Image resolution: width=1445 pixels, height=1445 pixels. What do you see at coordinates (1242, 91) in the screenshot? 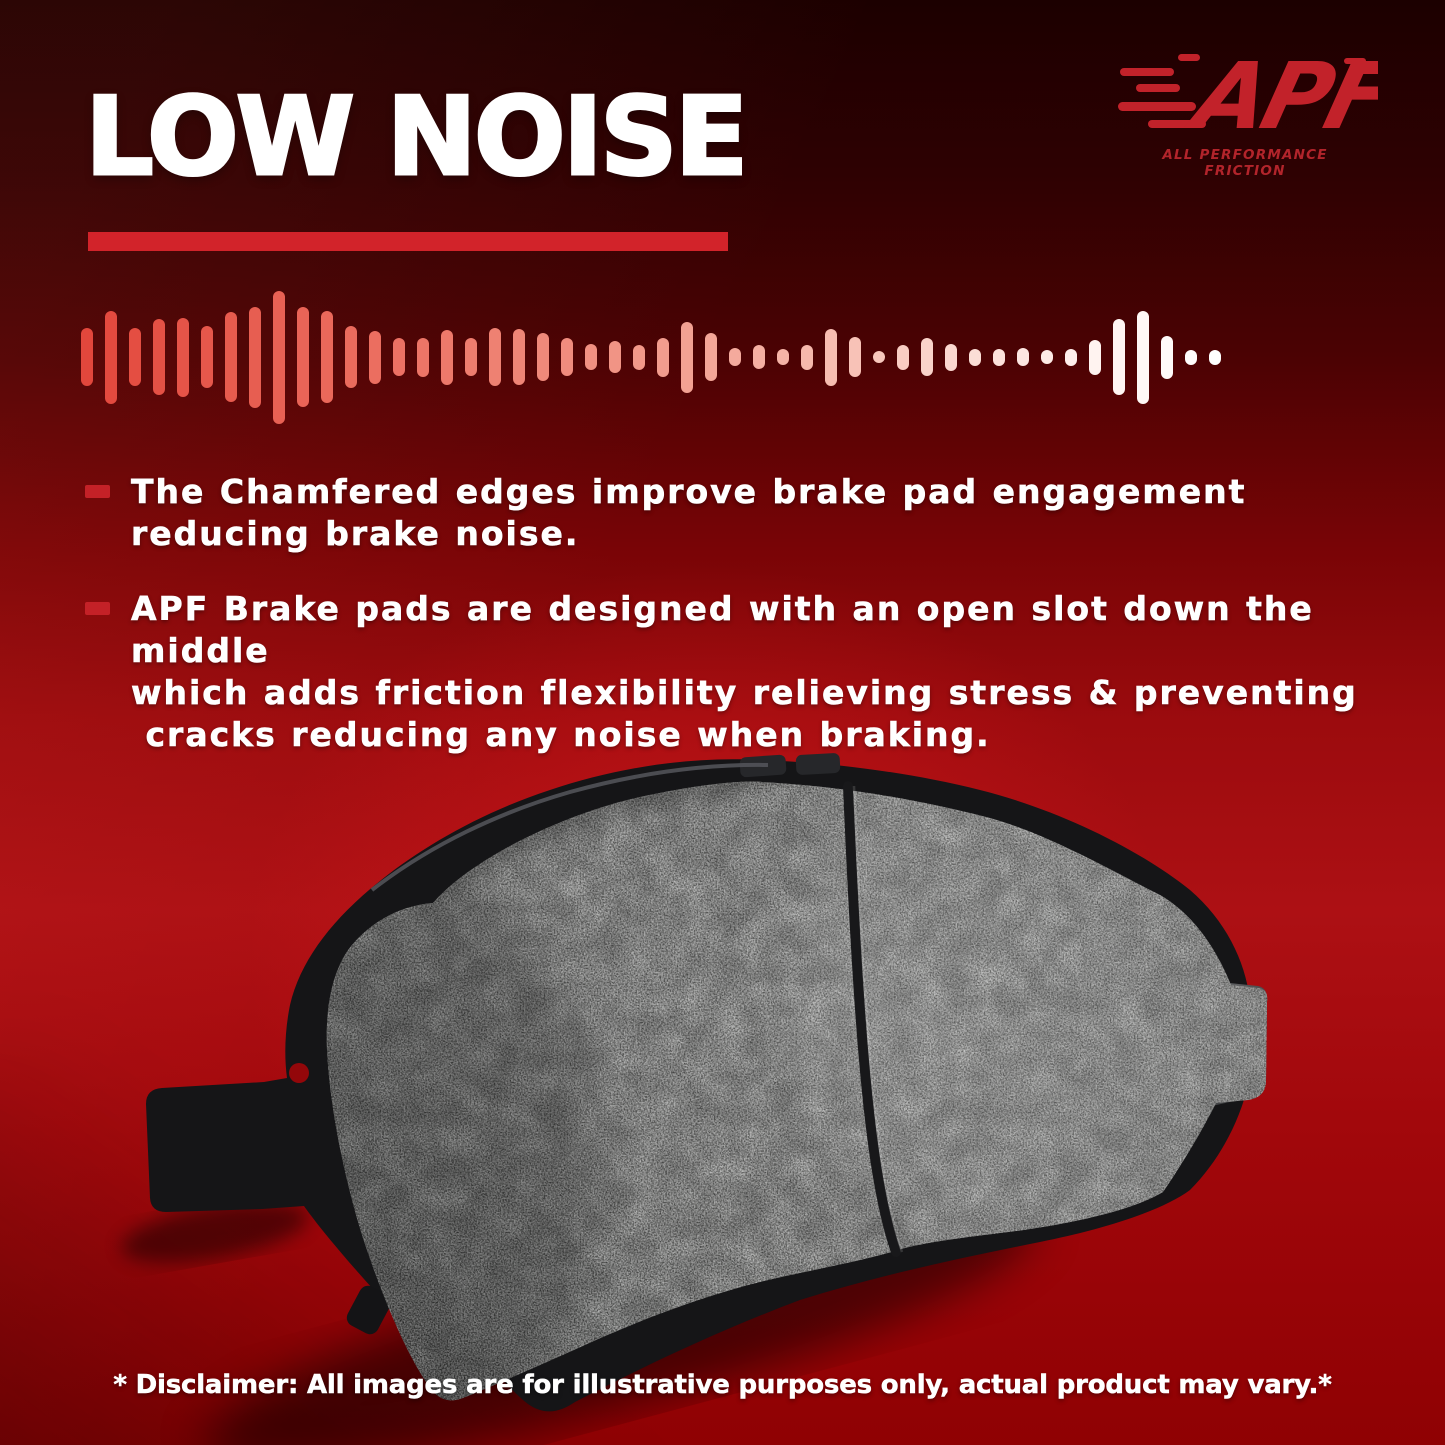
I see `logo-speed-lines` at bounding box center [1242, 91].